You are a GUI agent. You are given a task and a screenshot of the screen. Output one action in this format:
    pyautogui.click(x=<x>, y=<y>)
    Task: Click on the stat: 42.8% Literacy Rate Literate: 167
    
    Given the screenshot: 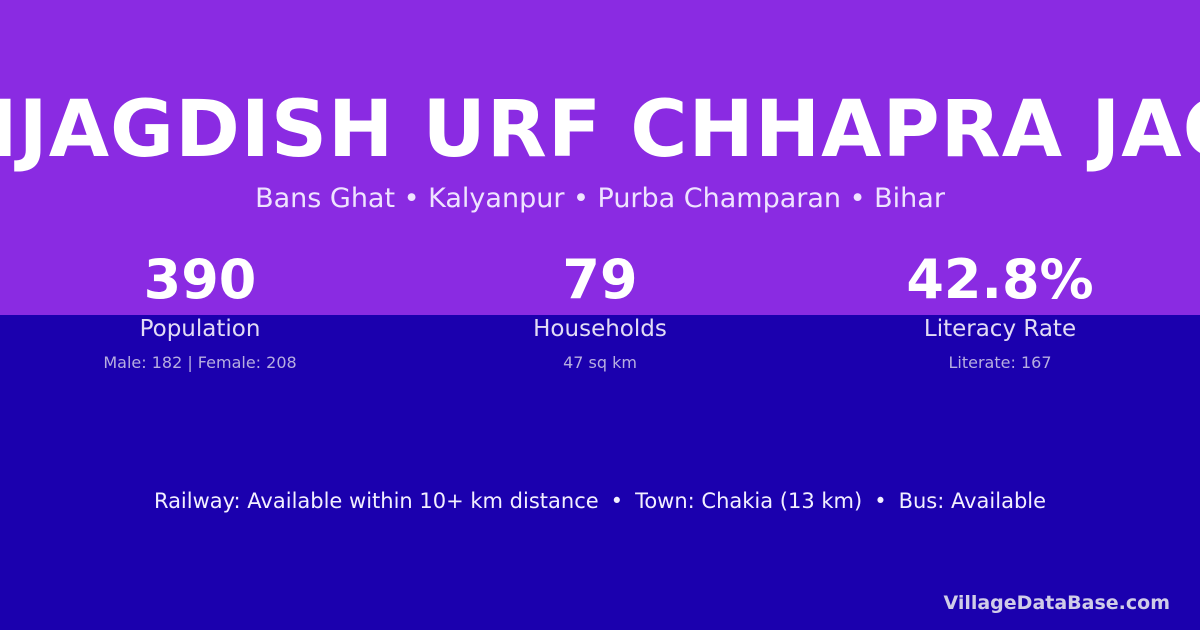 What is the action you would take?
    pyautogui.click(x=1000, y=312)
    